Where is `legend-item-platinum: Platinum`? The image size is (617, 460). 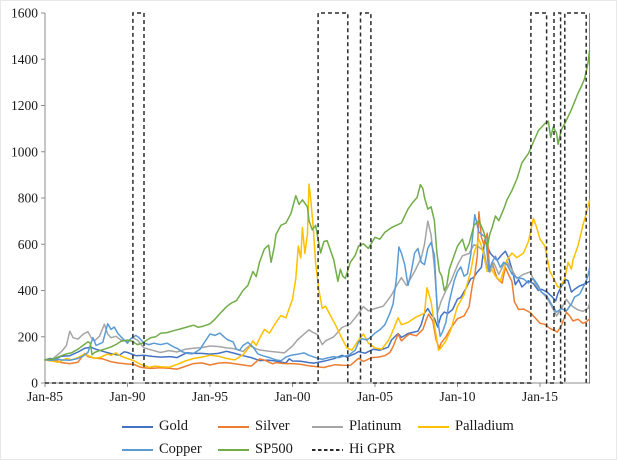 legend-item-platinum: Platinum is located at coordinates (365, 426).